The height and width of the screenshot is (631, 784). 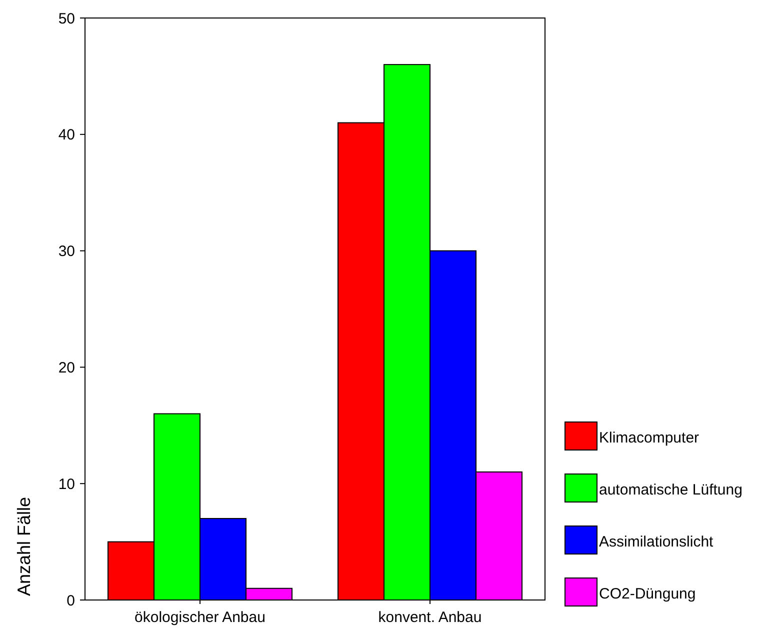 I want to click on y-tick-label: 50, so click(x=66, y=19).